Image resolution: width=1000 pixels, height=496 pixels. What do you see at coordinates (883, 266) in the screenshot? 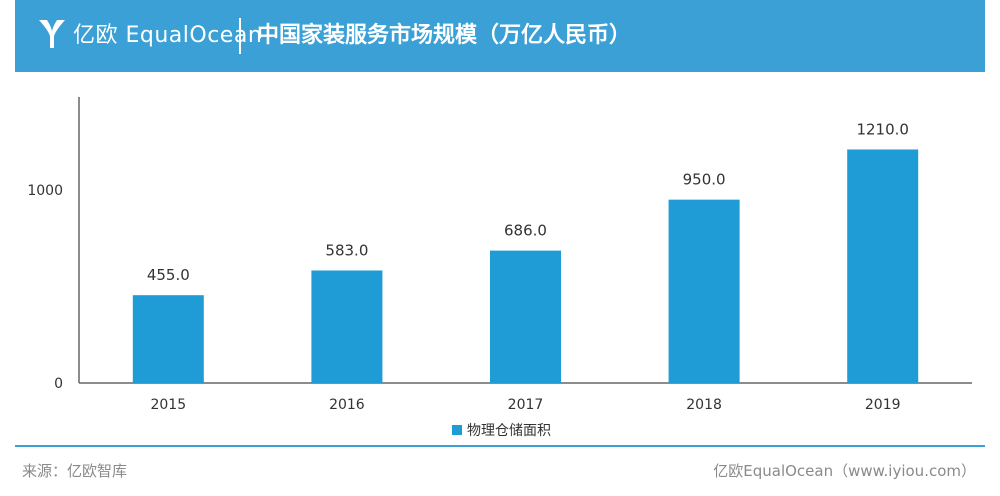
I see `bar-2019` at bounding box center [883, 266].